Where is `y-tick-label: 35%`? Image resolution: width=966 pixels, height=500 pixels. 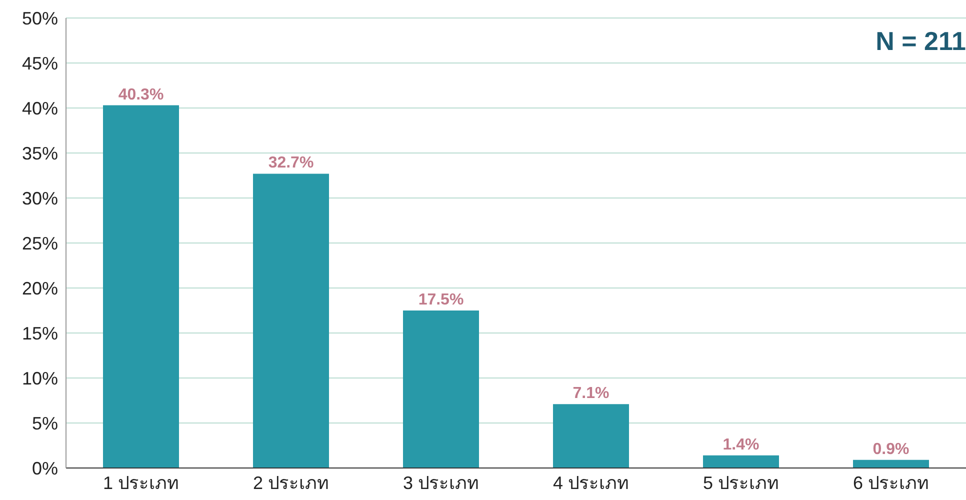
y-tick-label: 35% is located at coordinates (40, 153).